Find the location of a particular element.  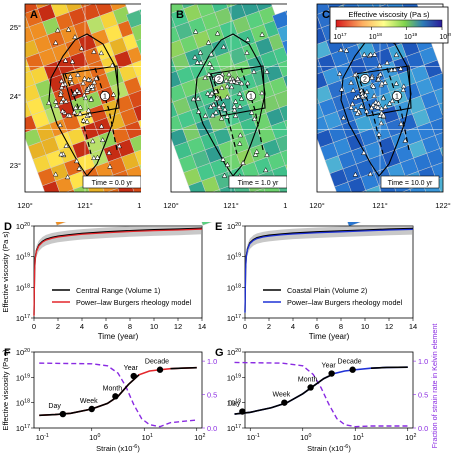

x-axis-label: Strain (x10-6) is located at coordinates (329, 448).